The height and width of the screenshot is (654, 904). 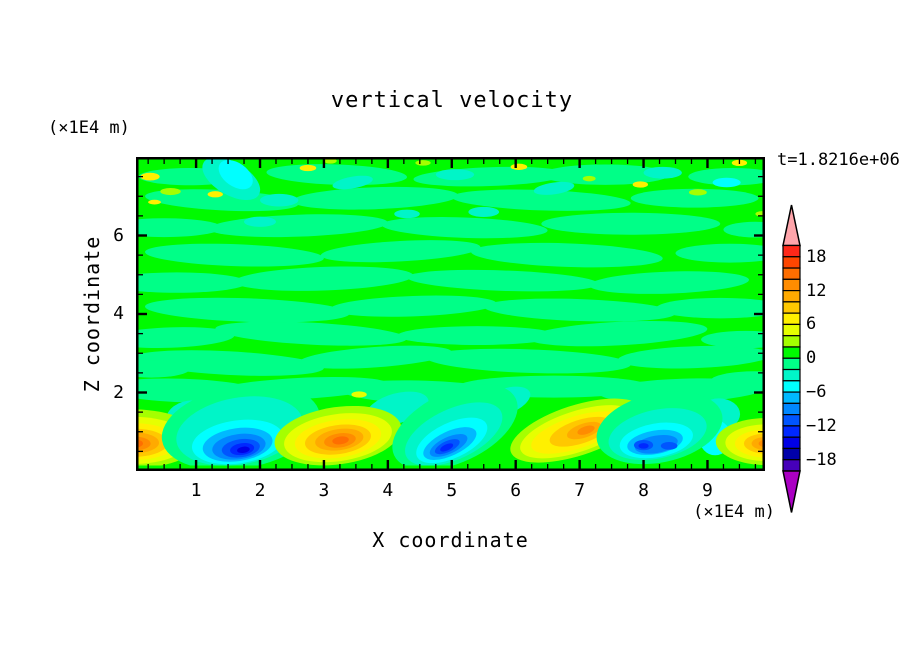 I want to click on x-tick-label: 8, so click(x=643, y=490).